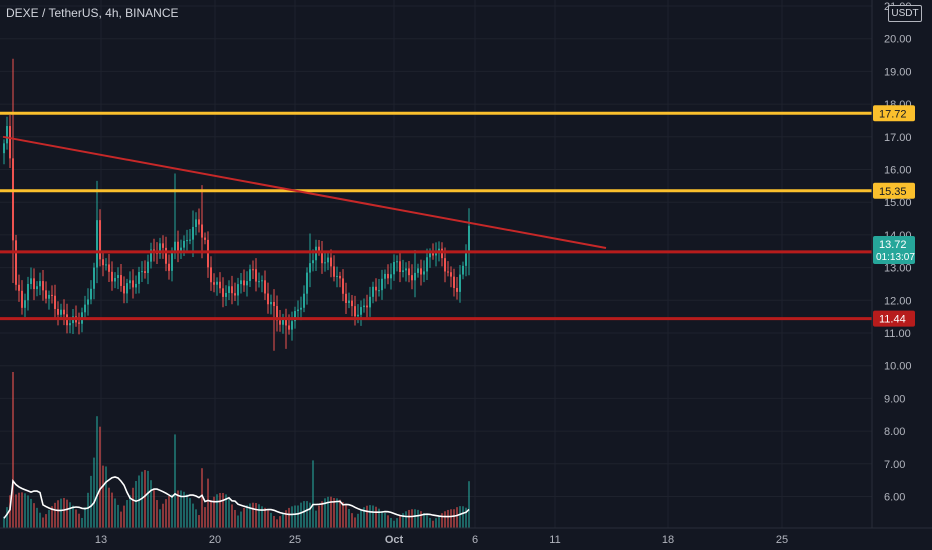  What do you see at coordinates (905, 13) in the screenshot?
I see `currency-button: USDT` at bounding box center [905, 13].